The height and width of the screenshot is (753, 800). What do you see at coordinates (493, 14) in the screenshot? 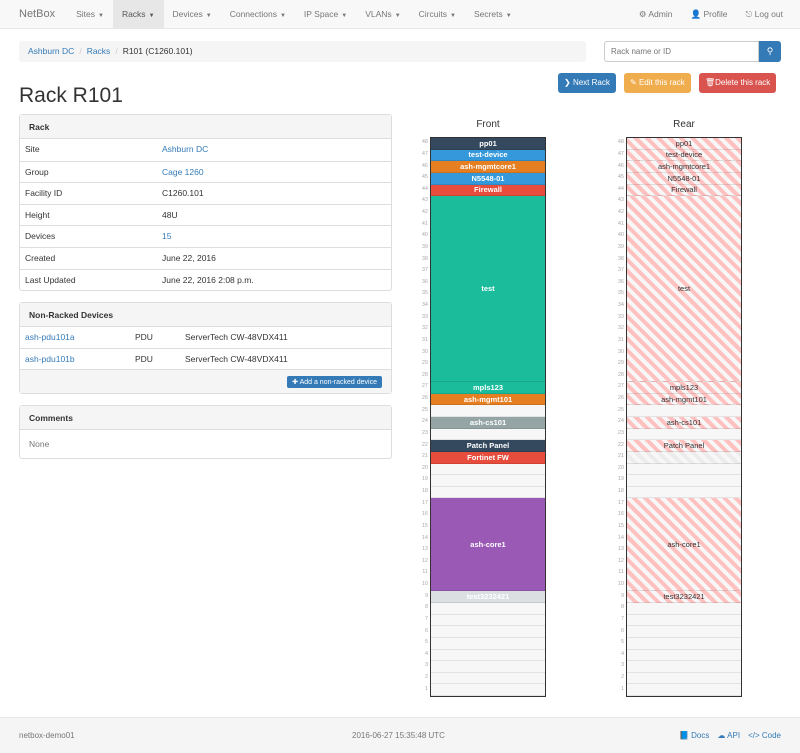
I see `nav-secrets: Secrets ▼` at bounding box center [493, 14].